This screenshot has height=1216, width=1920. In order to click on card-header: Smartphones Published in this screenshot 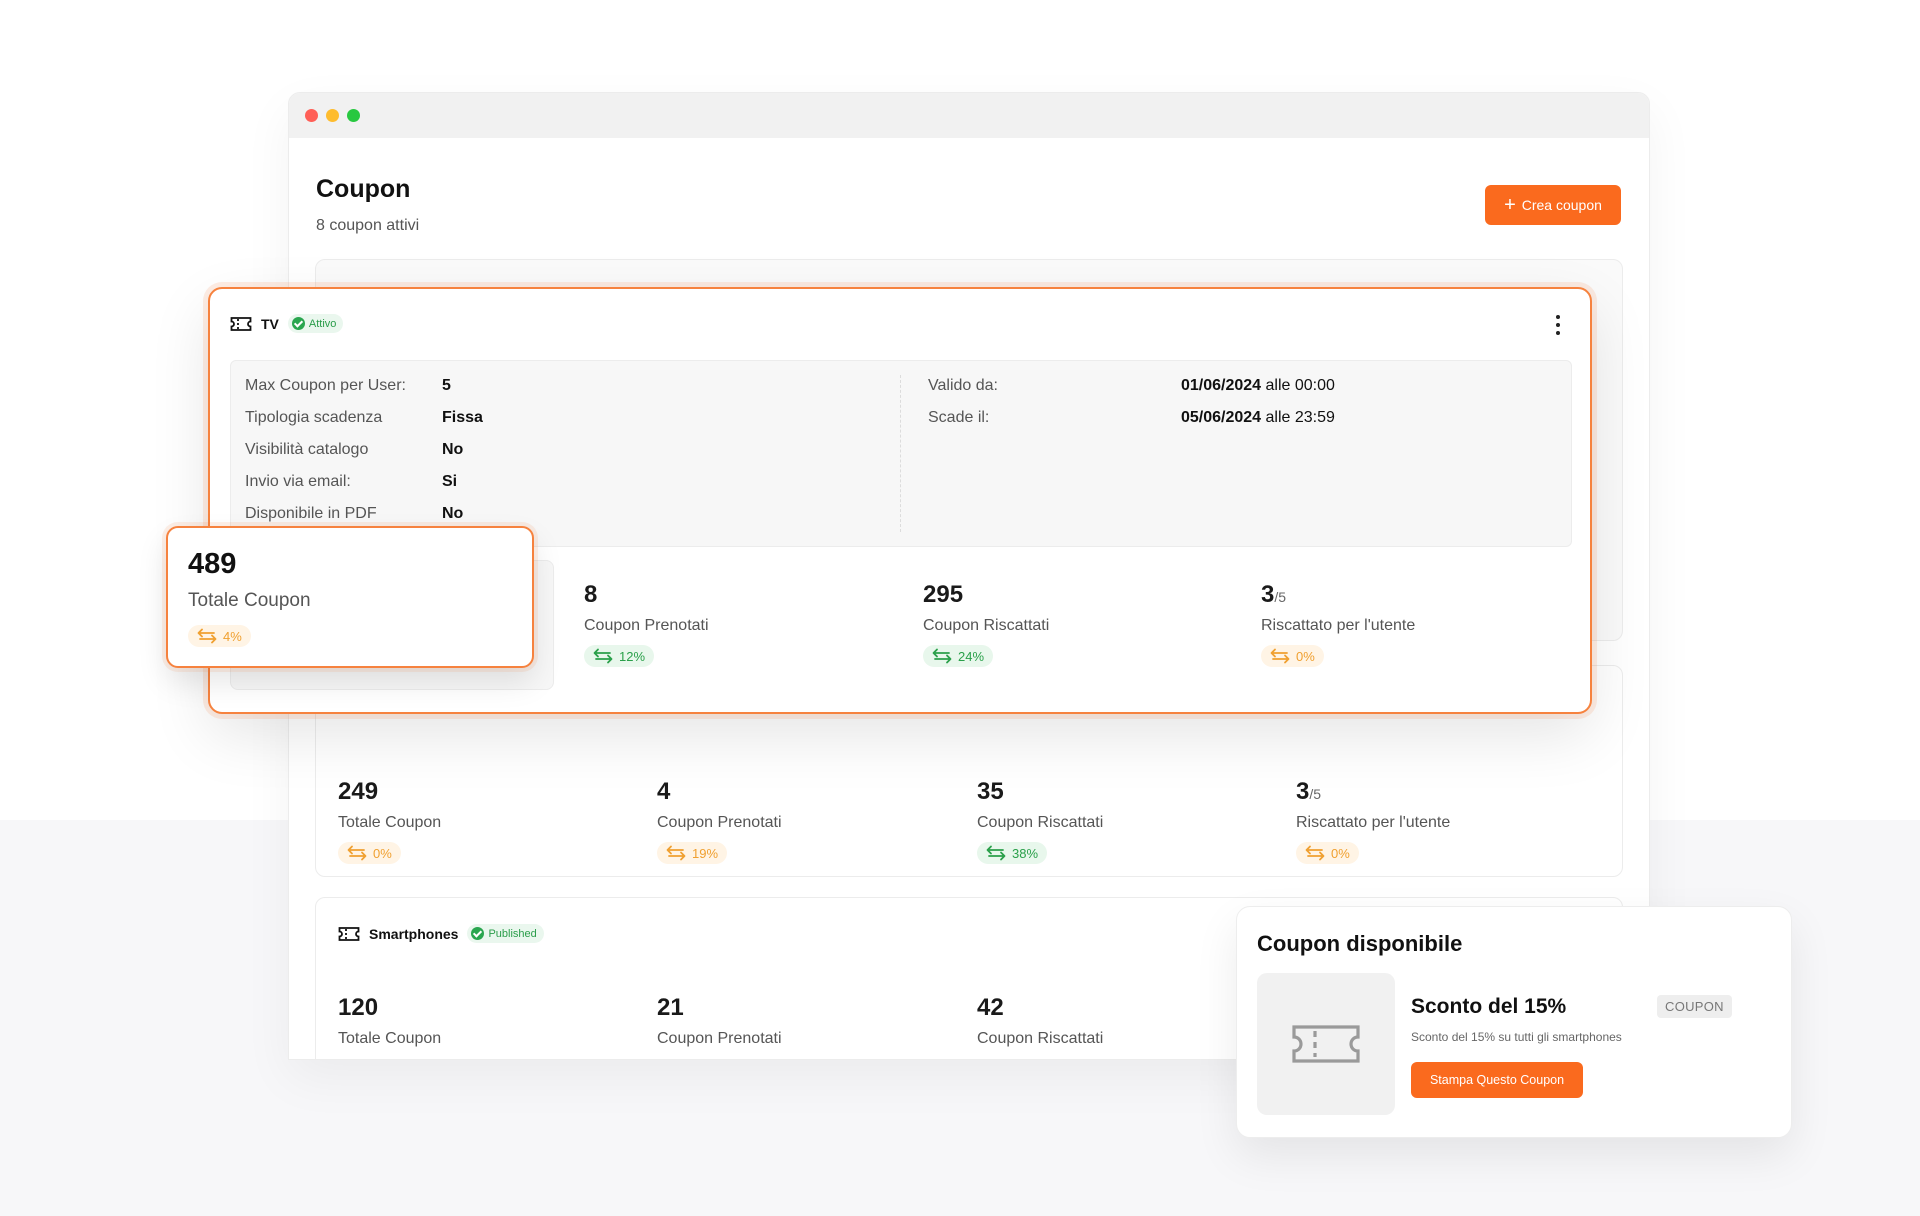, I will do `click(441, 933)`.